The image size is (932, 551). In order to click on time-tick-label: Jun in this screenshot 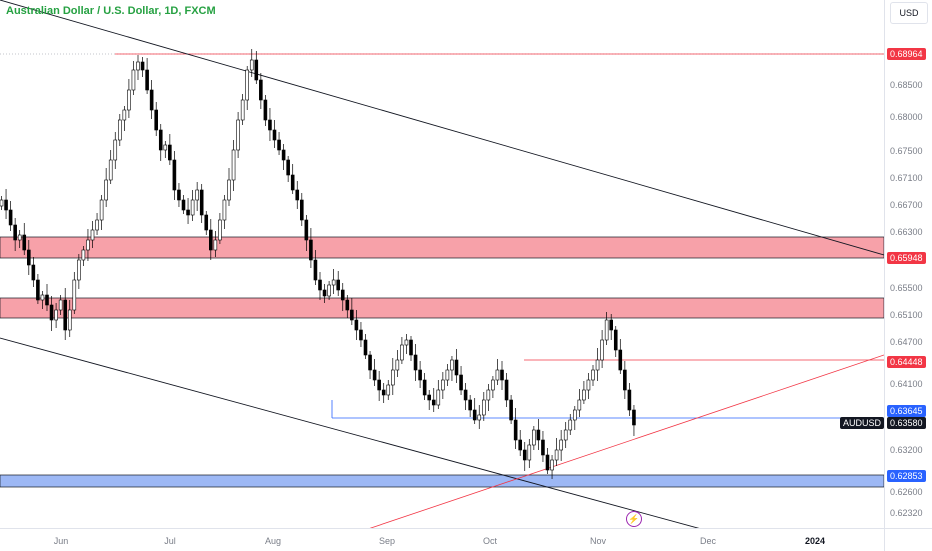, I will do `click(61, 541)`.